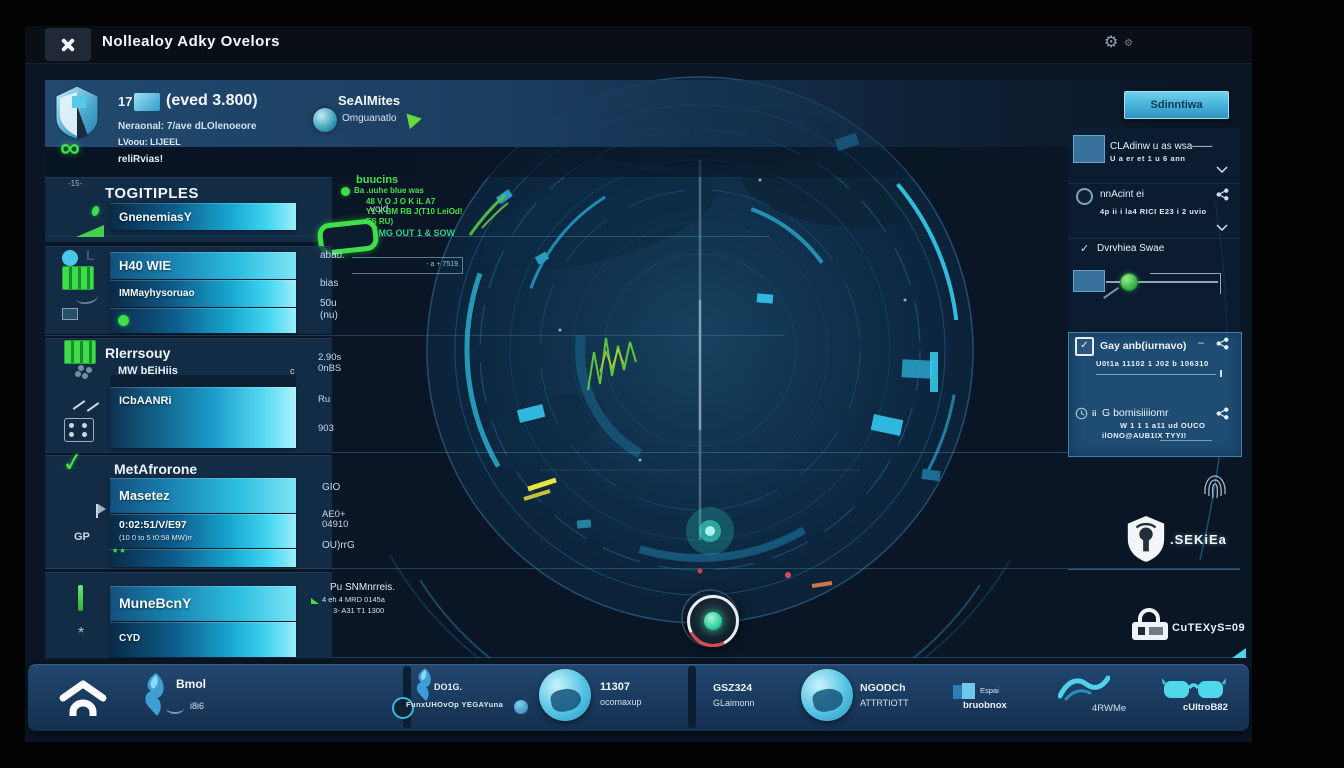 This screenshot has height=768, width=1344. What do you see at coordinates (81, 368) in the screenshot?
I see `flower-icon` at bounding box center [81, 368].